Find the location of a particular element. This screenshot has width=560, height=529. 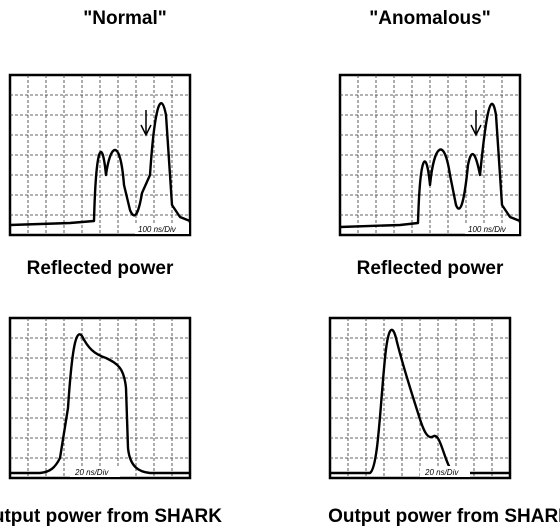

column-title: "Anomalous" is located at coordinates (429, 18).